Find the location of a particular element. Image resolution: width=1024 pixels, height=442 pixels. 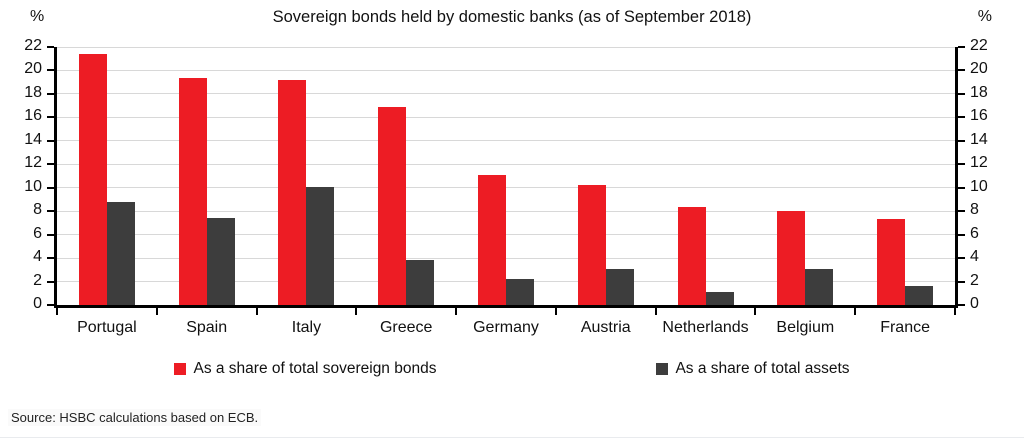

y-label-right-8: 8 is located at coordinates (974, 210).